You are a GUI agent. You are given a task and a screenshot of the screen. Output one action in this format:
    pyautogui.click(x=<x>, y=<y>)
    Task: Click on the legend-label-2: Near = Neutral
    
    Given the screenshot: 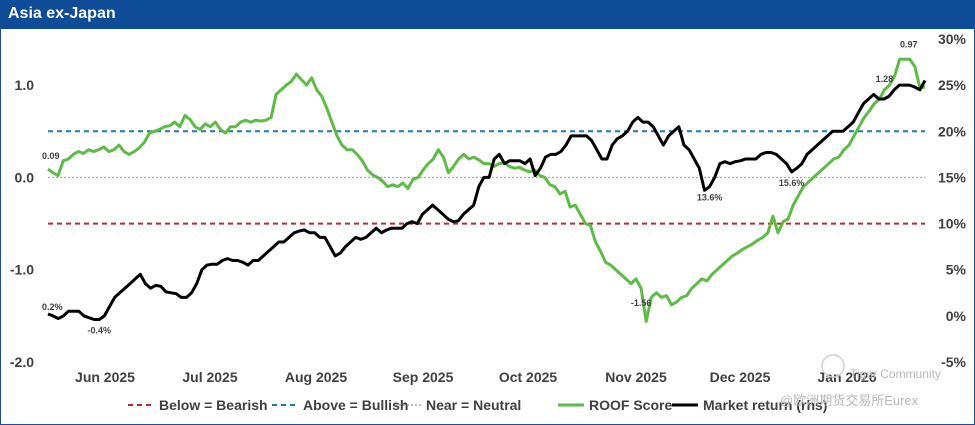 What is the action you would take?
    pyautogui.click(x=473, y=405)
    